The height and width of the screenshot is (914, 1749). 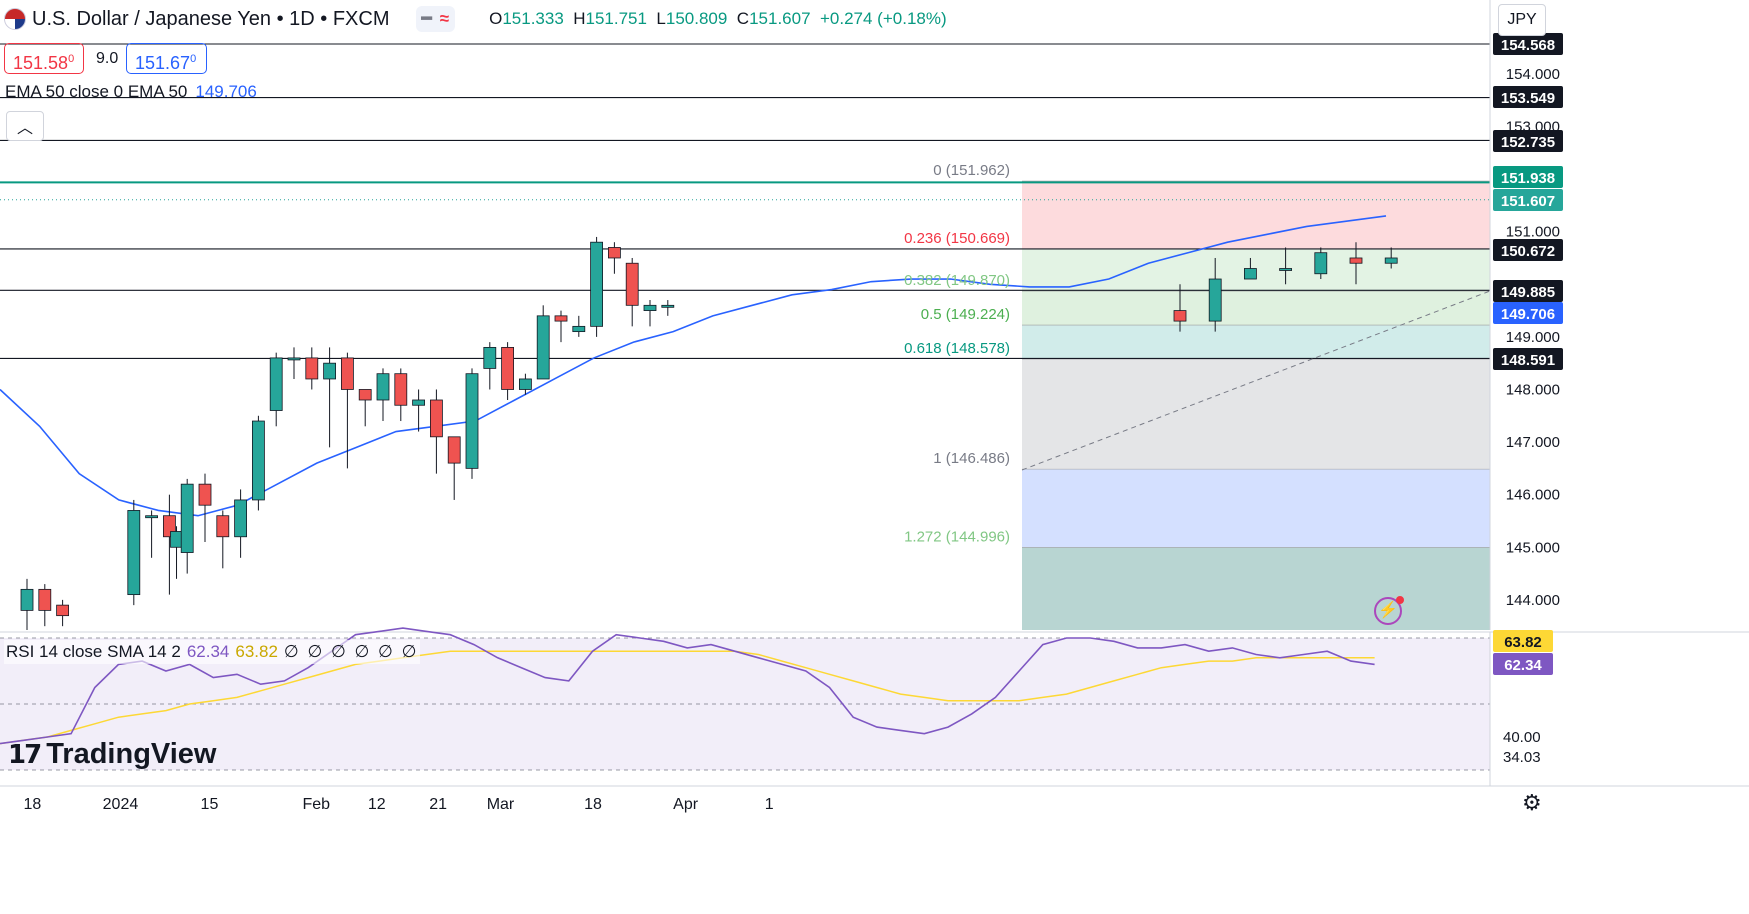 I want to click on rsi-pane, so click(x=687, y=686).